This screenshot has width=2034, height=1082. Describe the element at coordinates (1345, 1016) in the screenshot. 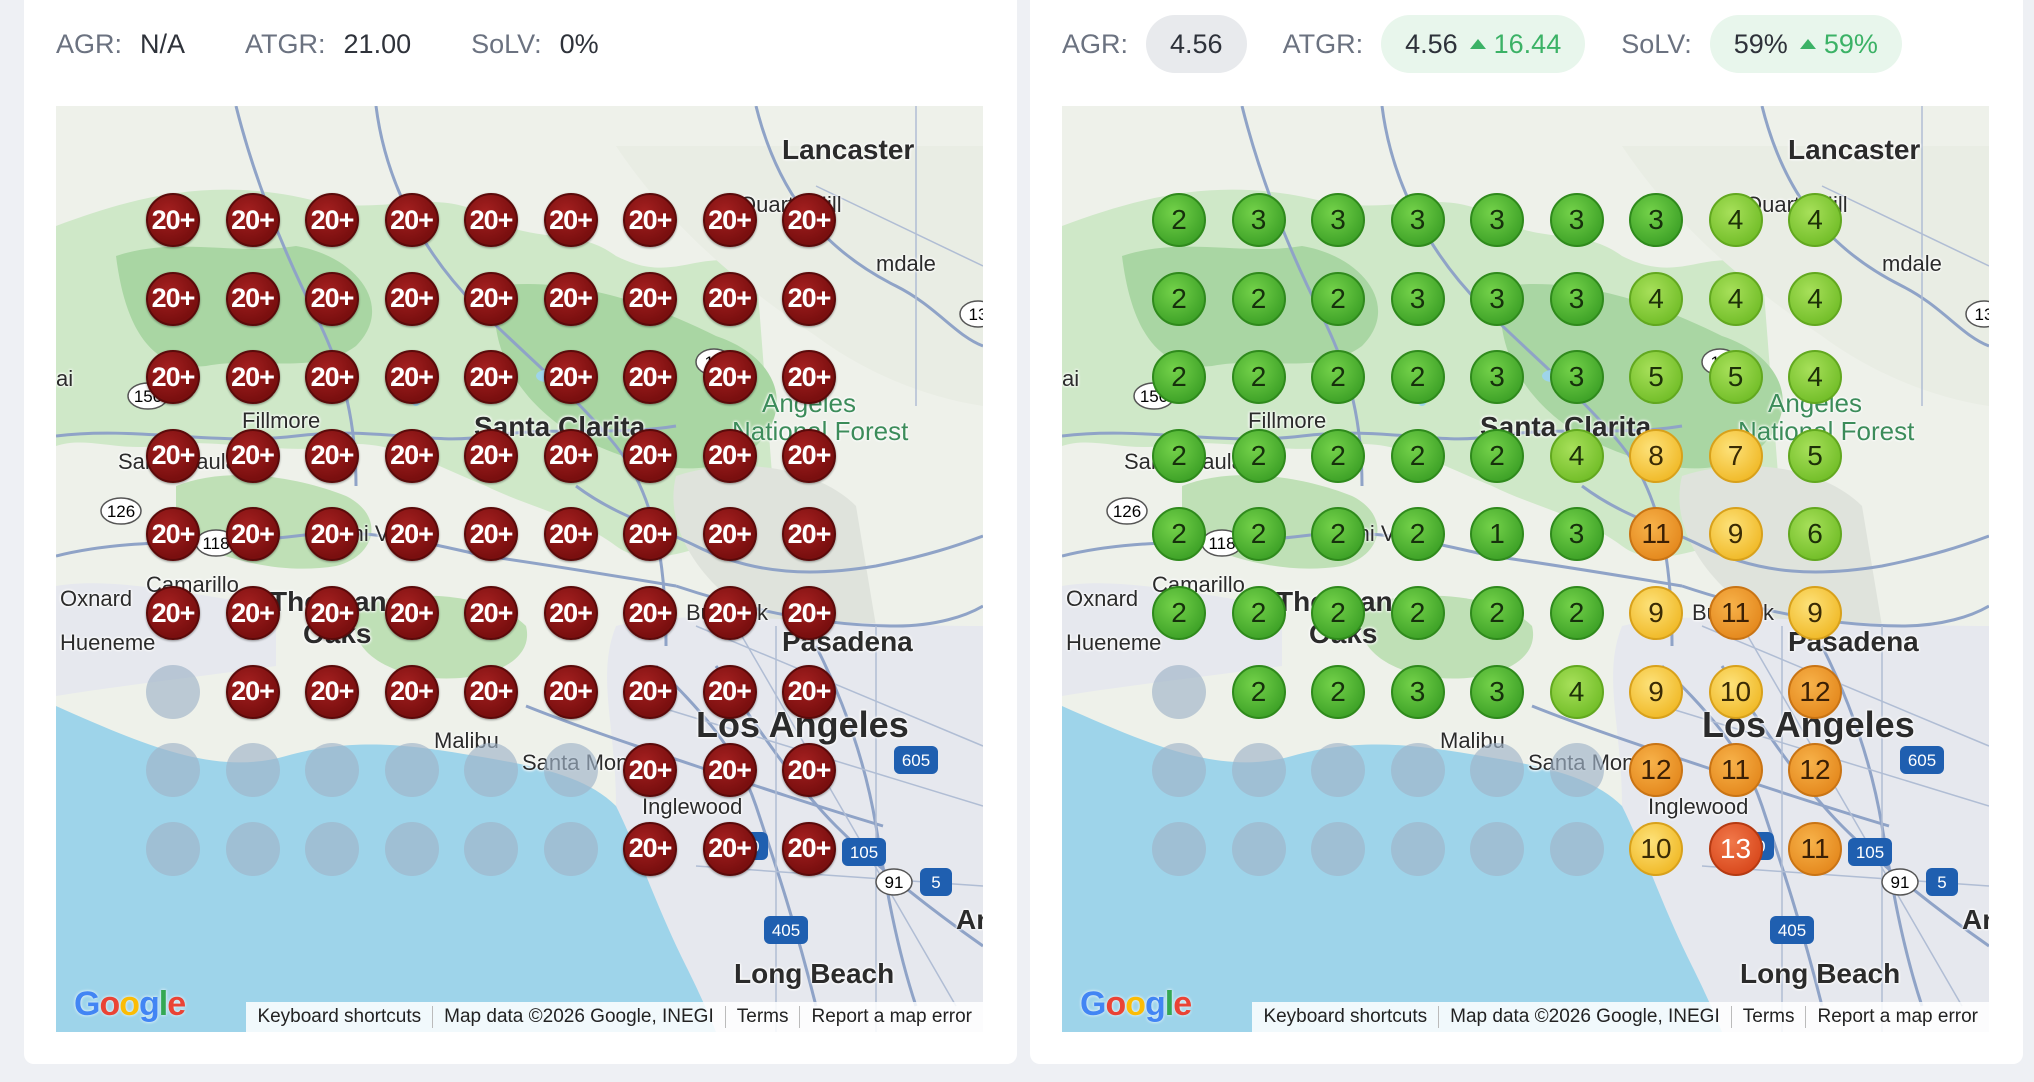

I see `keyboard-shortcuts-link: Keyboard shortcuts` at that location.